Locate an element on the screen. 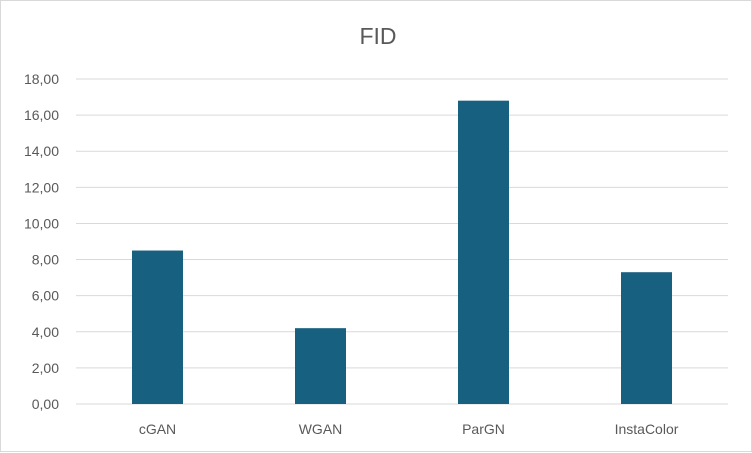  y-tick-label: 18,00 is located at coordinates (41, 79).